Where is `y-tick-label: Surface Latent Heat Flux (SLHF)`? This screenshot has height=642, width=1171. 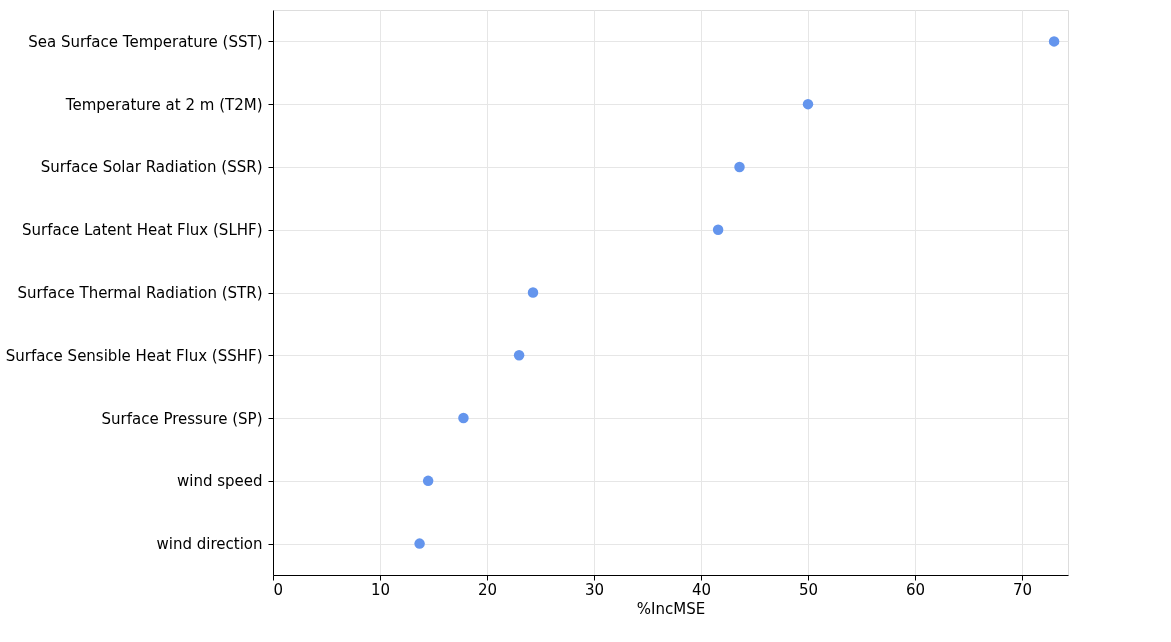
y-tick-label: Surface Latent Heat Flux (SLHF) is located at coordinates (142, 230).